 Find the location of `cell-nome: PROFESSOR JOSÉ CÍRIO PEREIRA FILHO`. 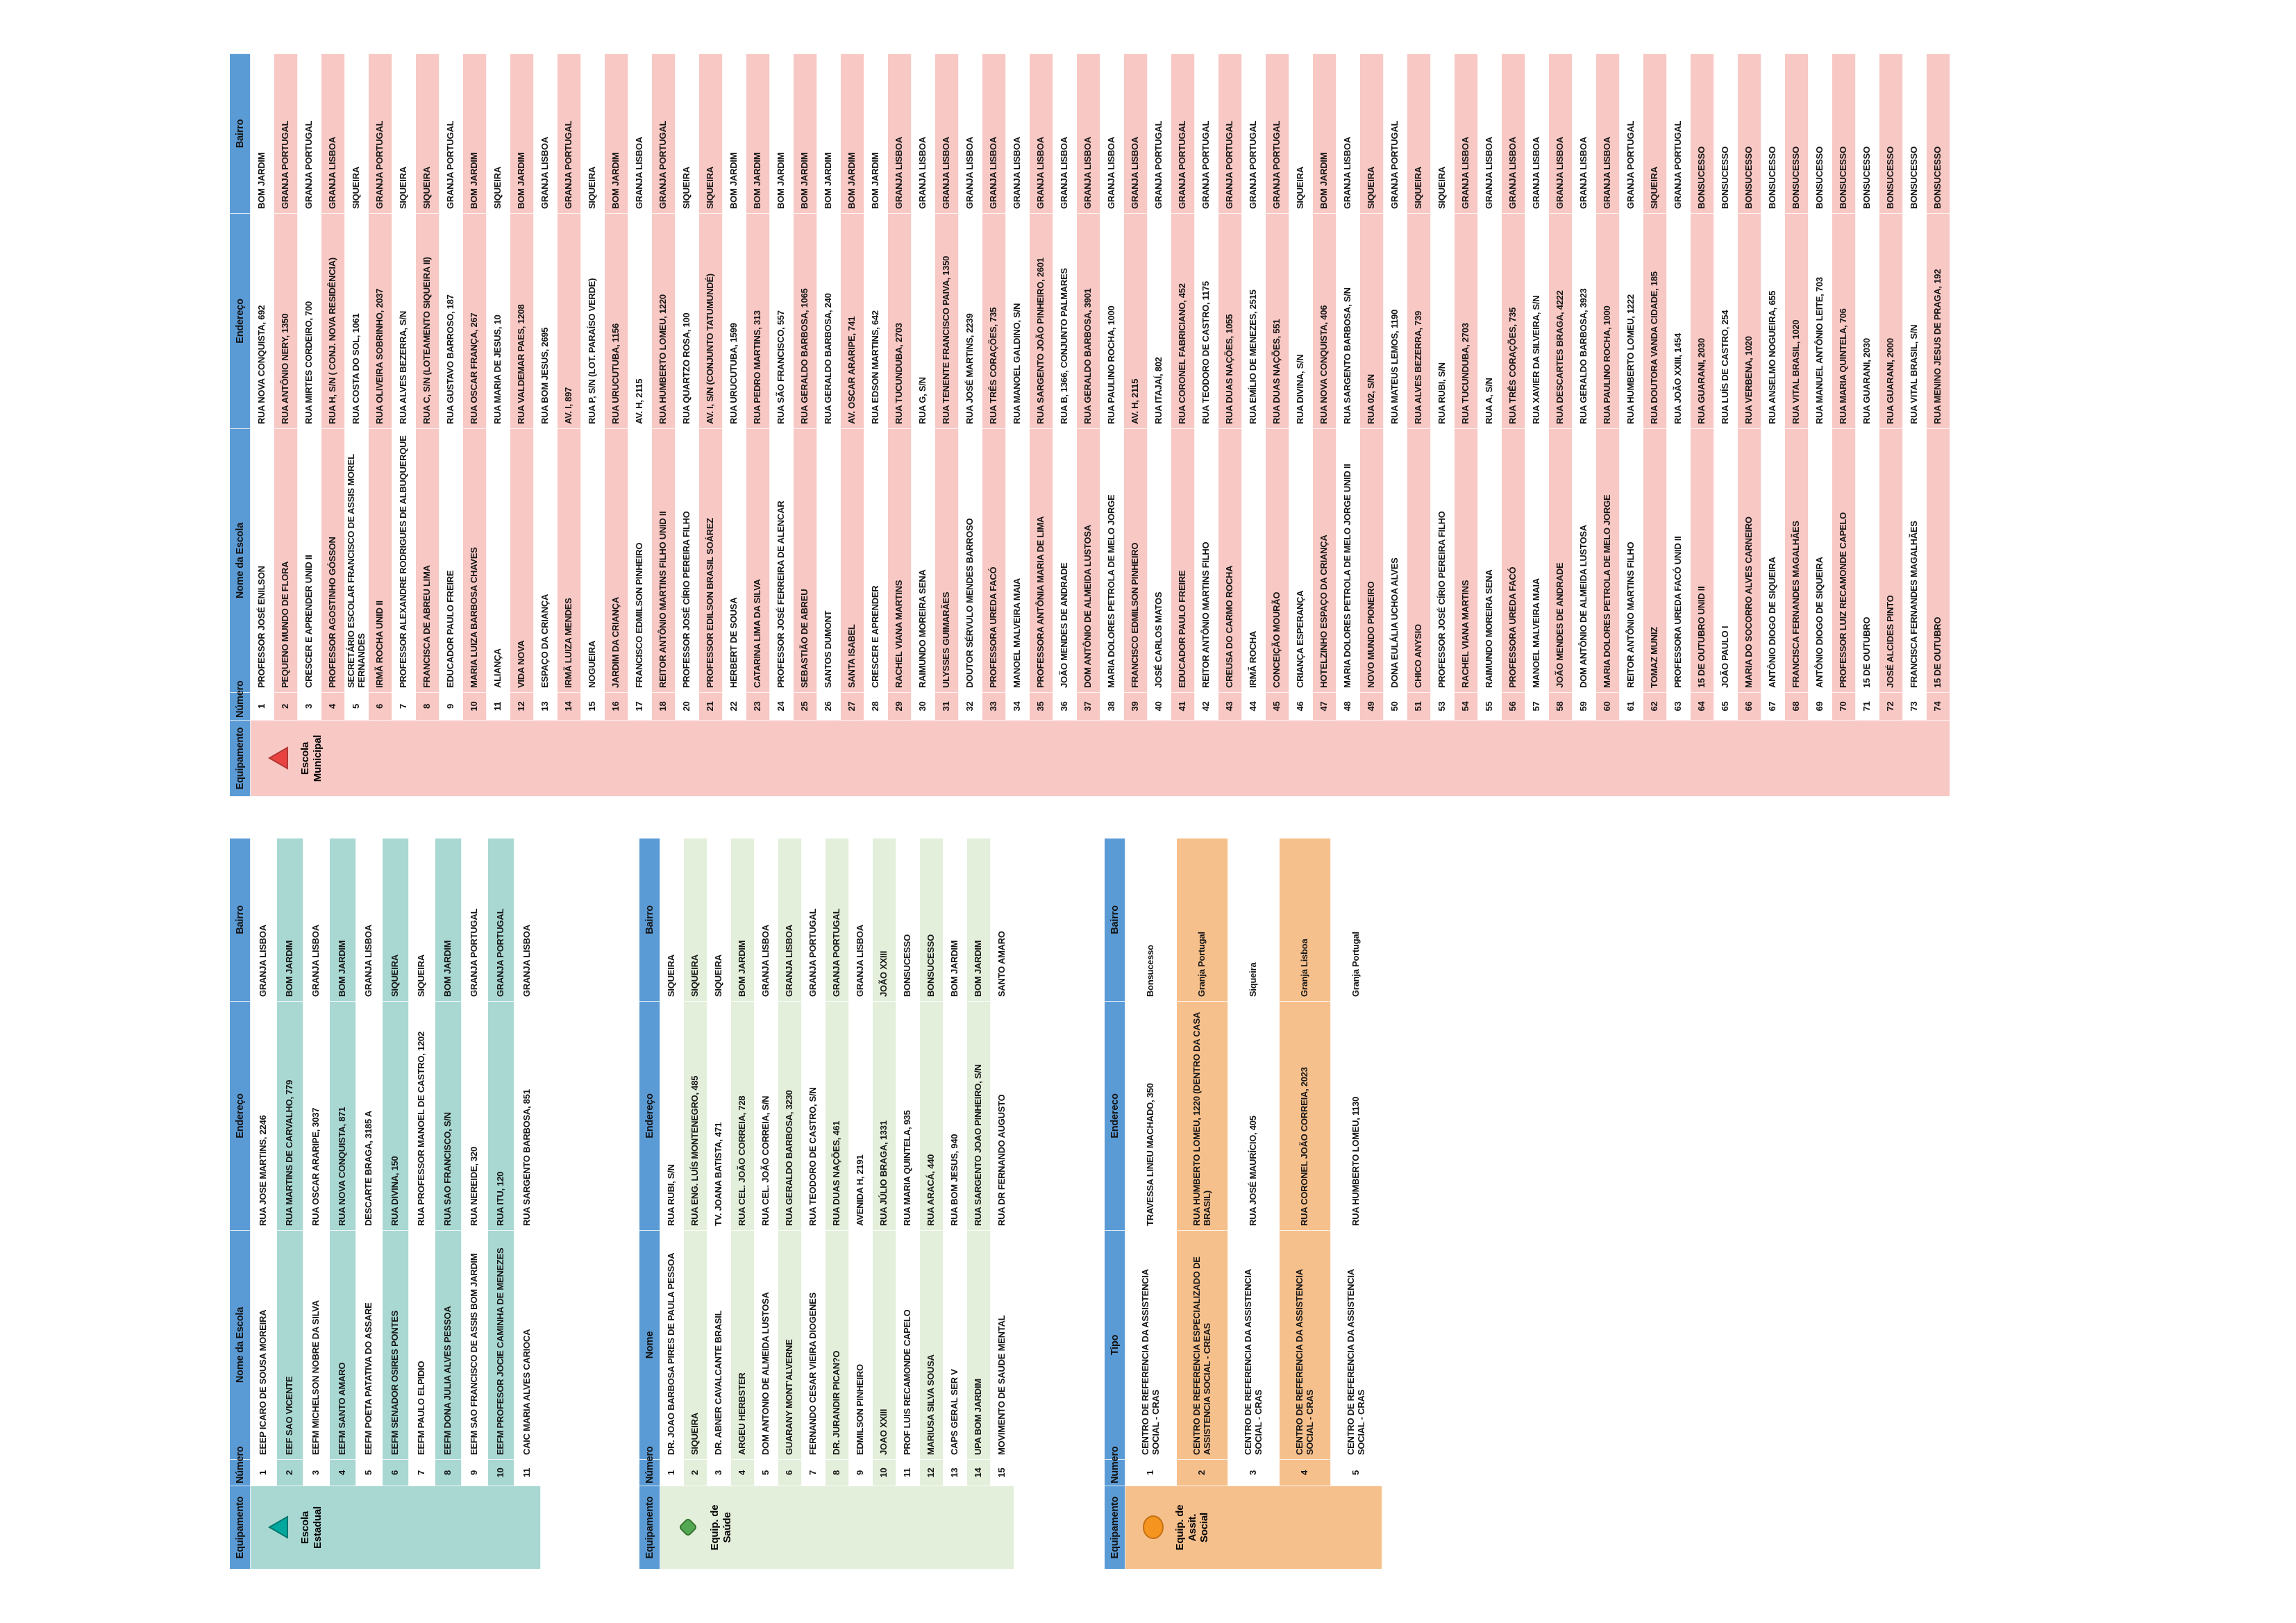

cell-nome: PROFESSOR JOSÉ CÍRIO PEREIRA FILHO is located at coordinates (1442, 560).